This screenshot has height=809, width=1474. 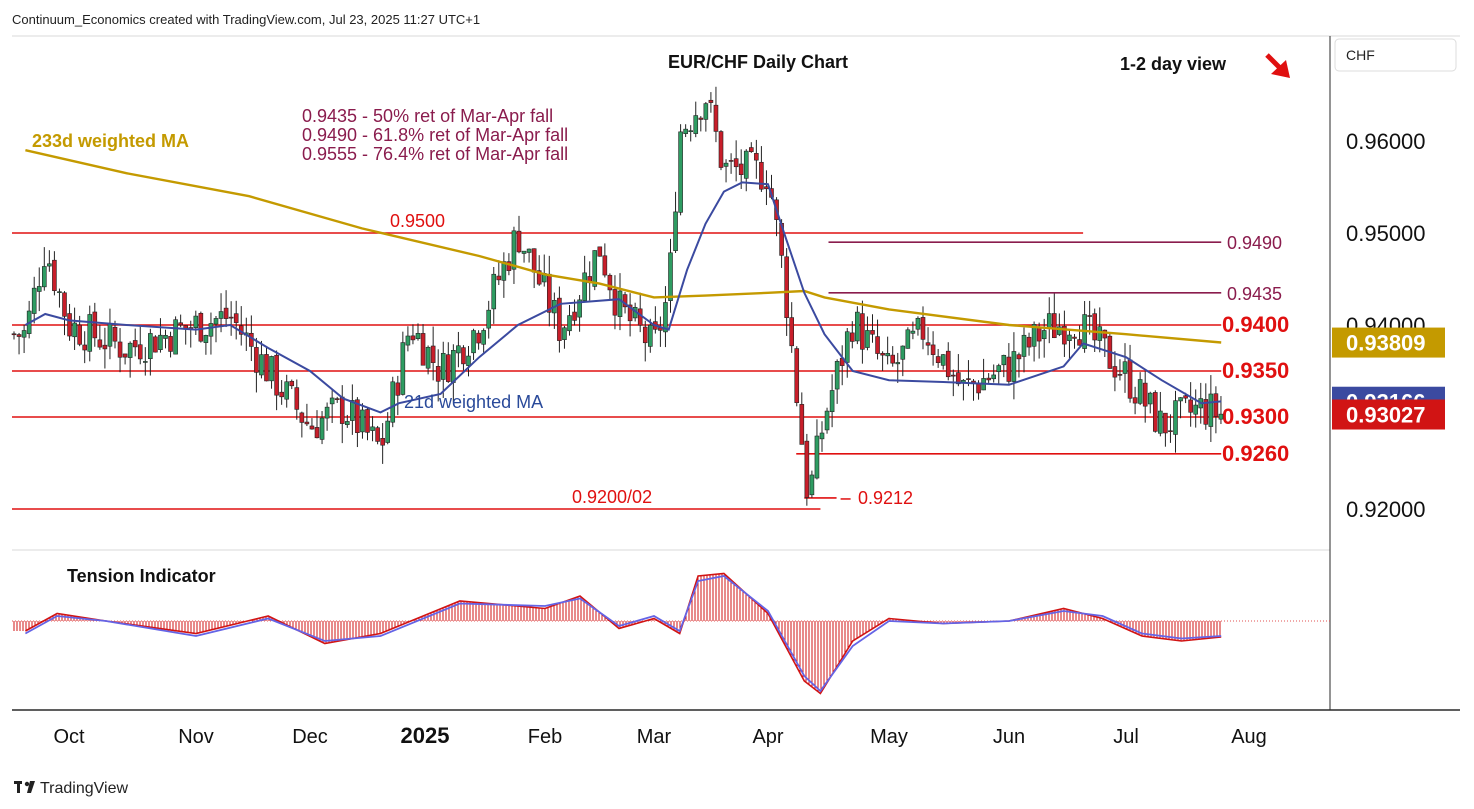 I want to click on x-axis-ticks: Oct Nov Dec 2025 Feb Mar Apr May Jun Jul Aug, so click(x=659, y=735).